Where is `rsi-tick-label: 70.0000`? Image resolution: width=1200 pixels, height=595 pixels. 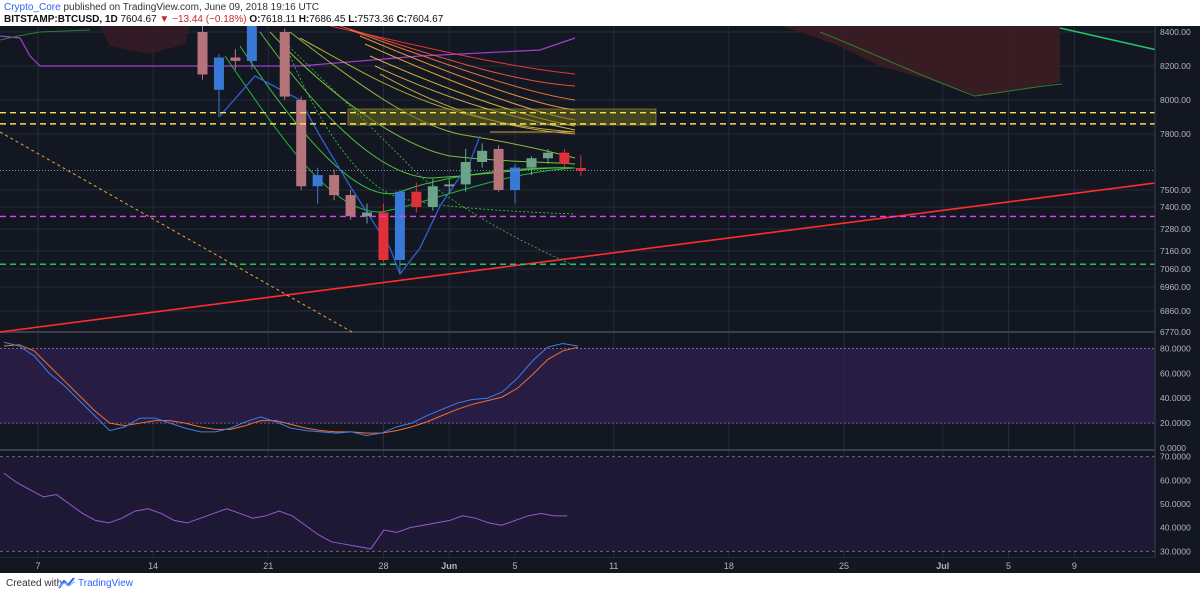
rsi-tick-label: 70.0000 is located at coordinates (1175, 457).